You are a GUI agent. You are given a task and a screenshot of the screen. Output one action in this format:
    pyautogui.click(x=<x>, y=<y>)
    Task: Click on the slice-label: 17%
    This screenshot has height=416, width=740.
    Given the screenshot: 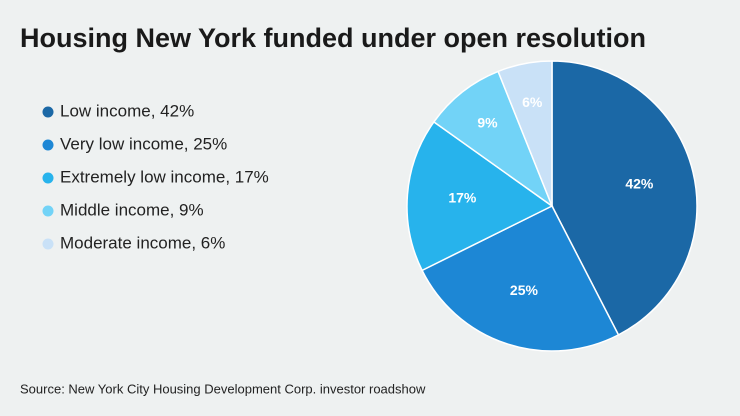 What is the action you would take?
    pyautogui.click(x=462, y=198)
    